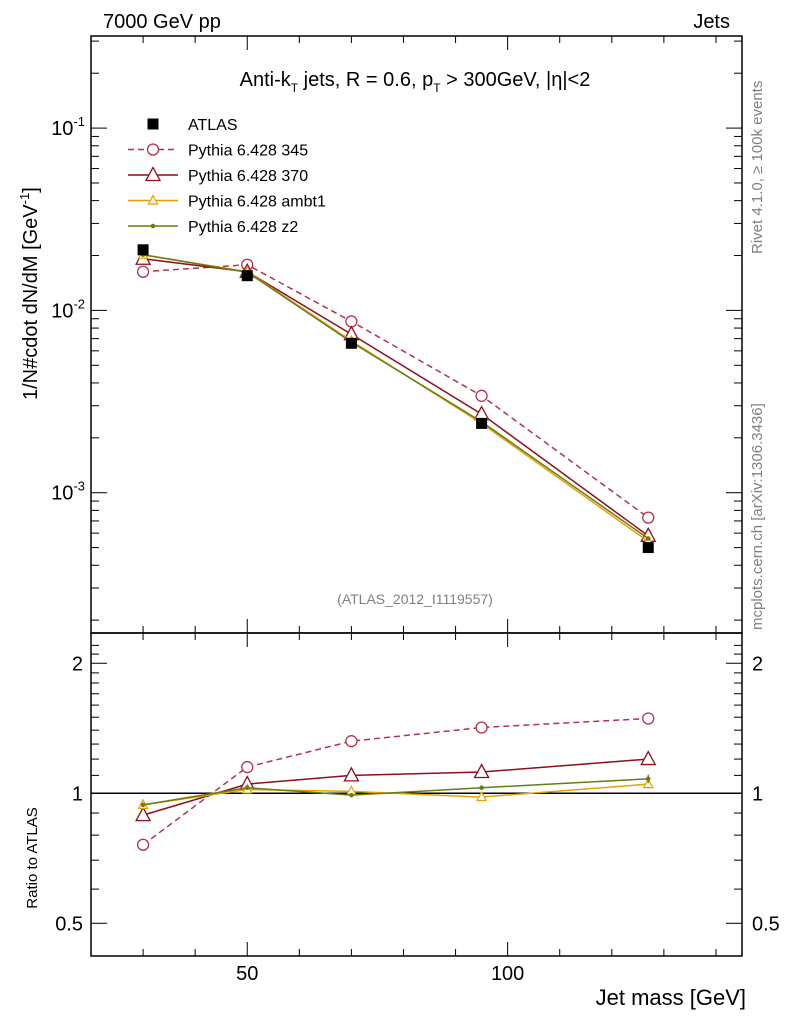 This screenshot has height=1024, width=786. Describe the element at coordinates (757, 167) in the screenshot. I see `rivet-label: Rivet 4.1.0, ≥ 100k events` at that location.